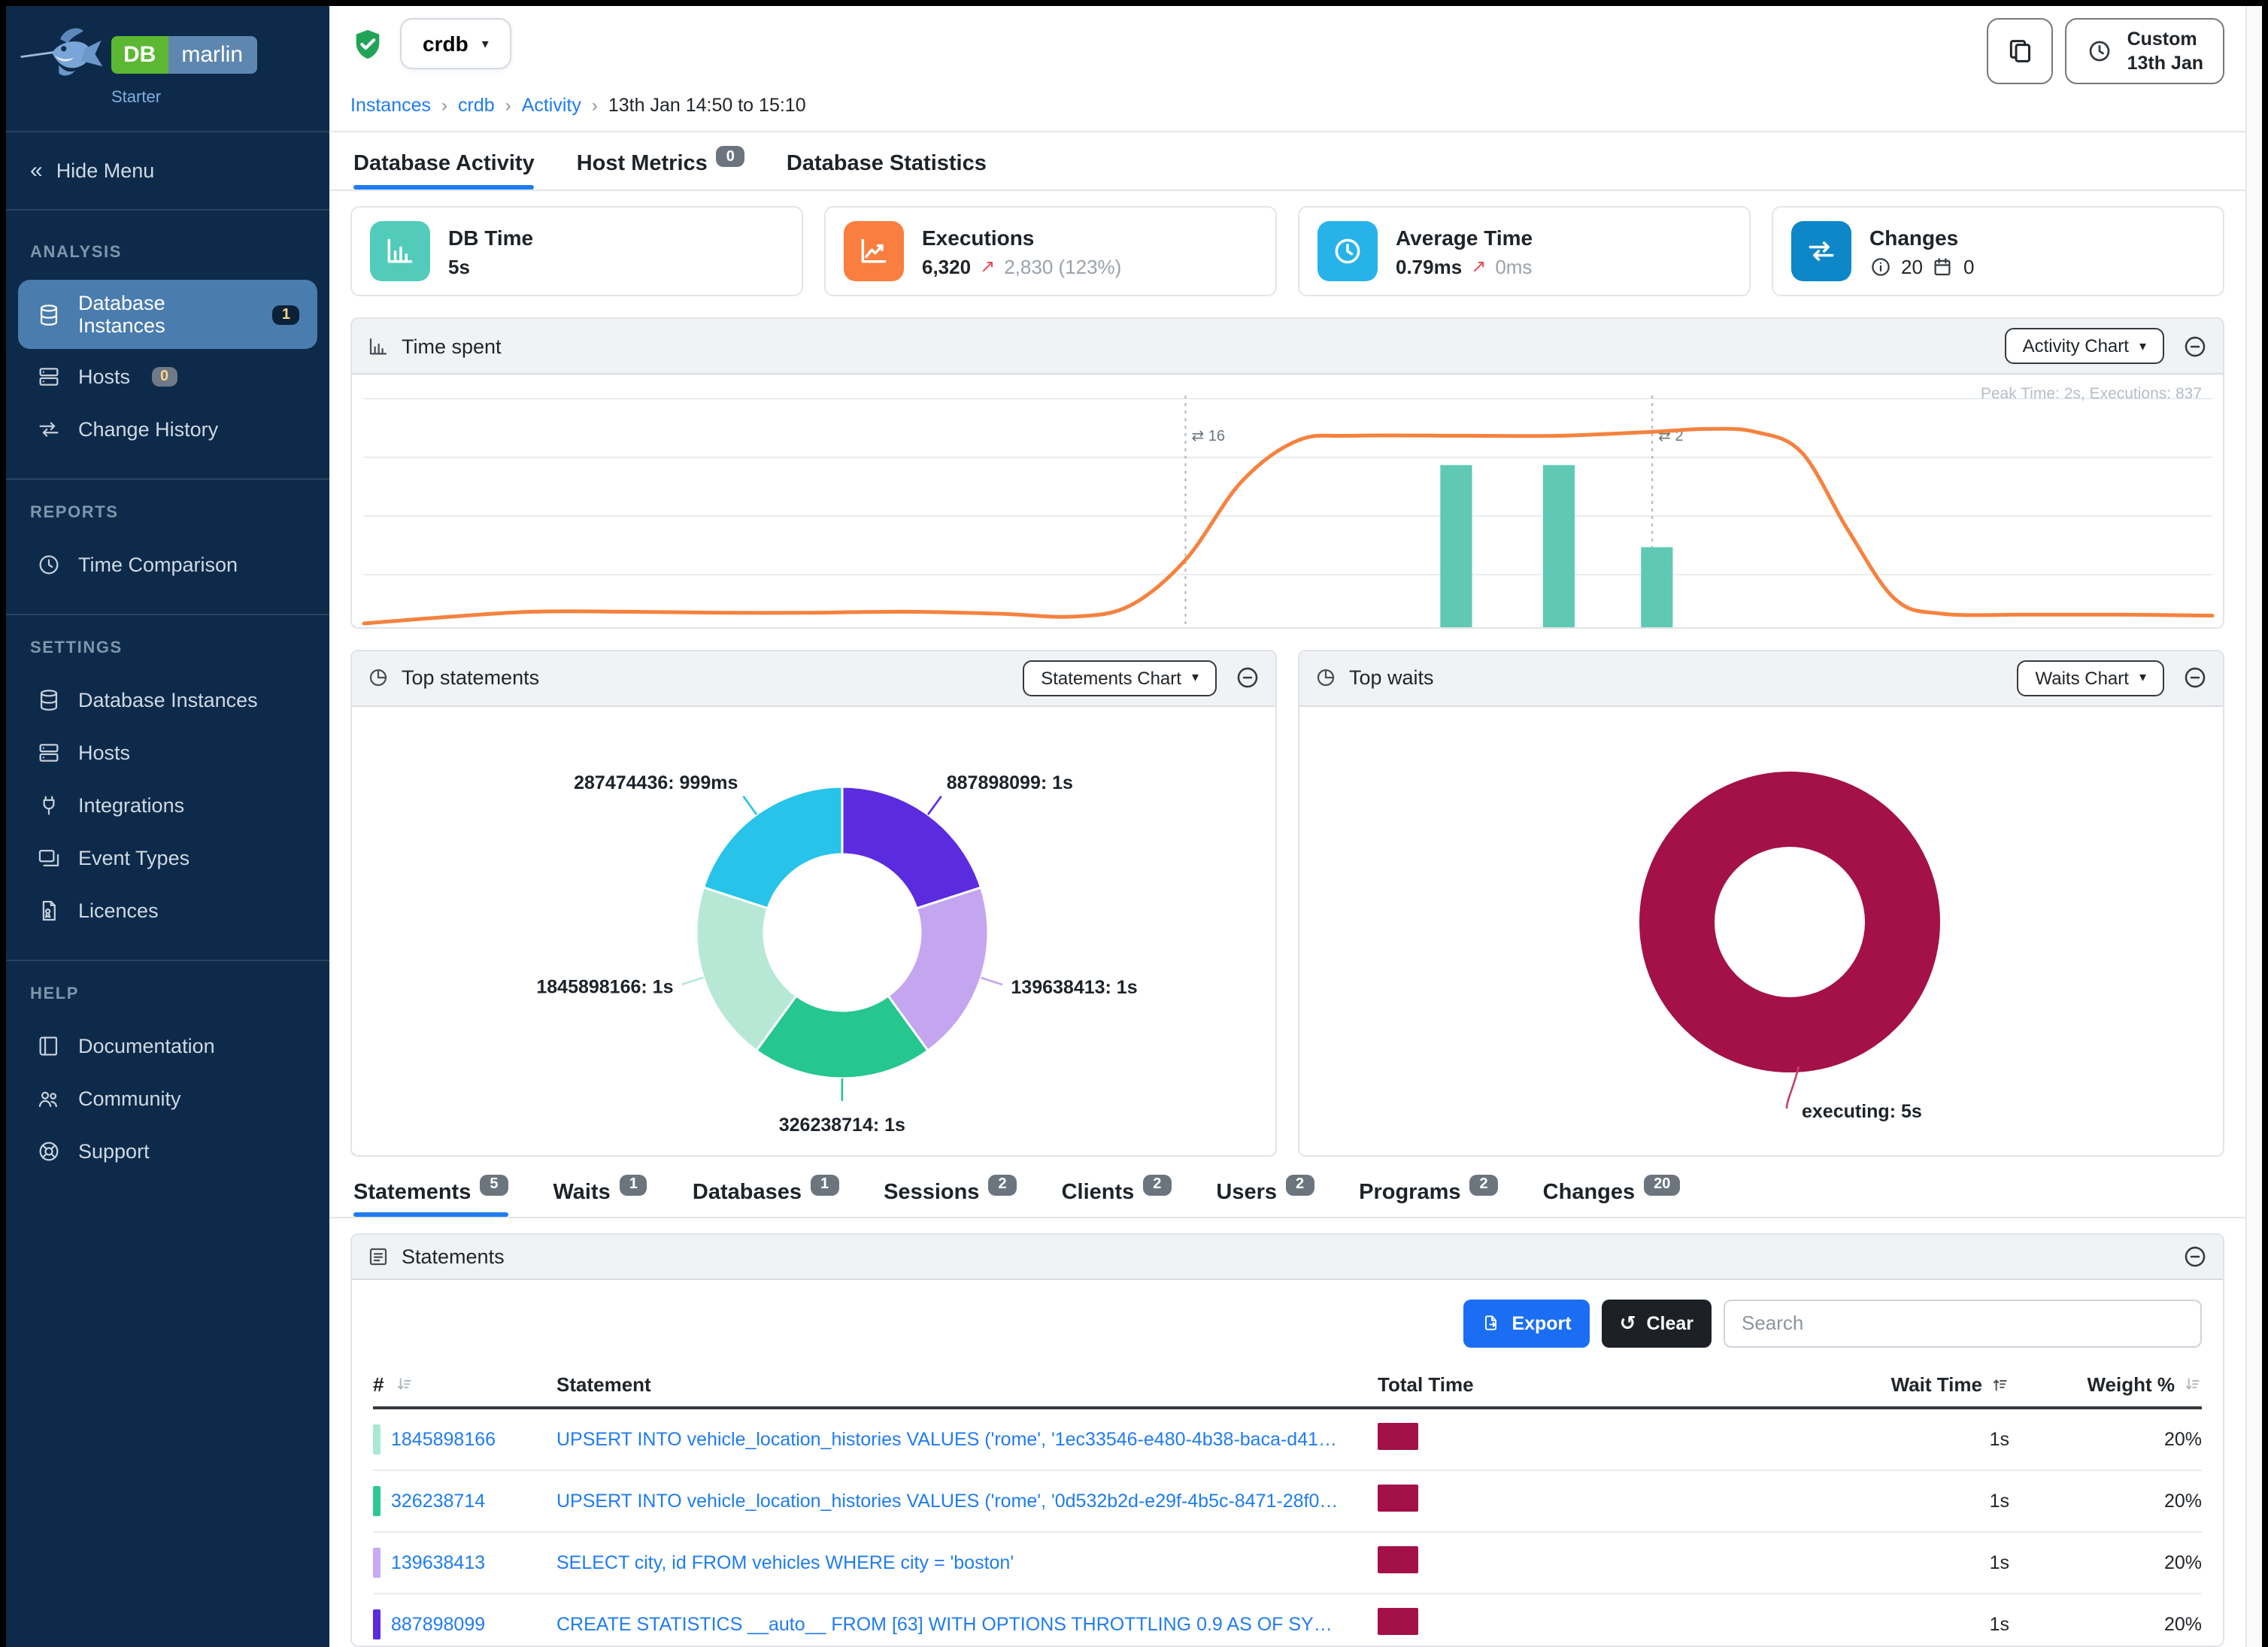 The height and width of the screenshot is (1647, 2268). I want to click on statement-id-link: 887898099, so click(438, 1624).